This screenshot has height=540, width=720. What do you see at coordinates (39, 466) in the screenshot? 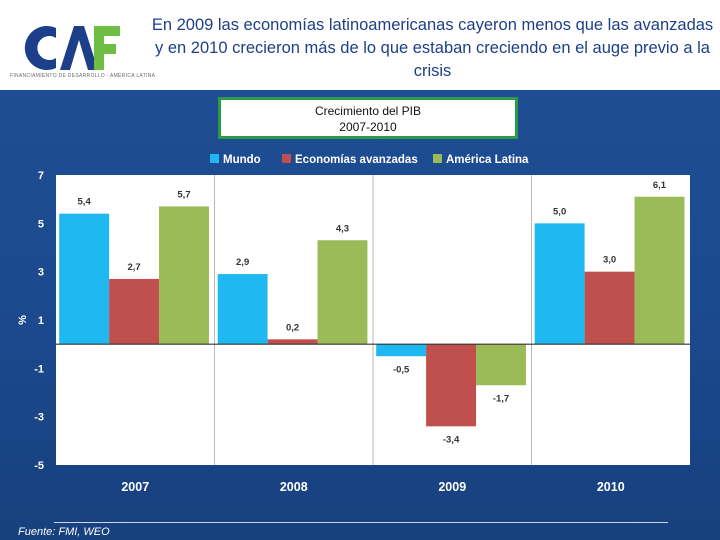
I see `y-tick-label: -5` at bounding box center [39, 466].